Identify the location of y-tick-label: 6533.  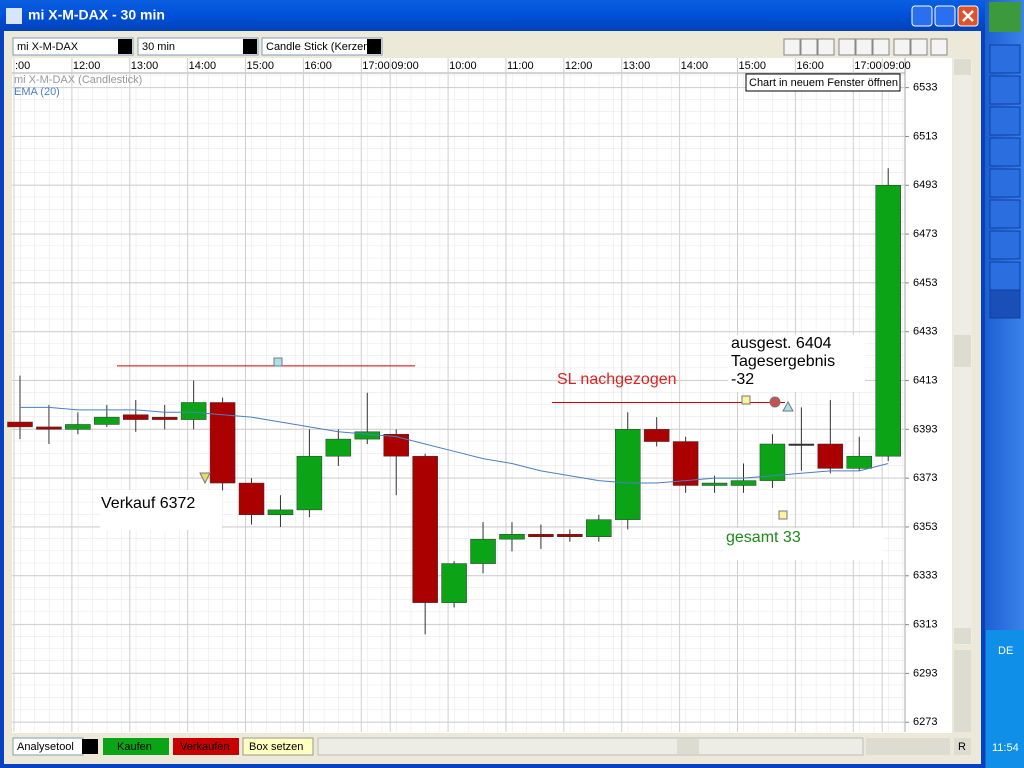
(925, 88).